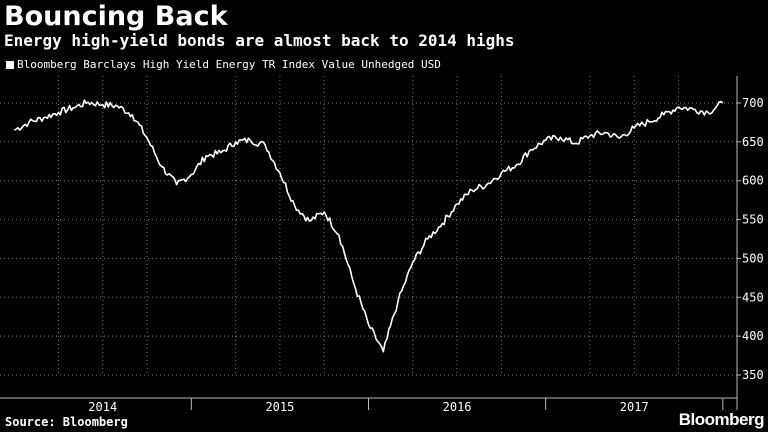 The width and height of the screenshot is (768, 432). What do you see at coordinates (753, 297) in the screenshot?
I see `y-tick-label-450: 450` at bounding box center [753, 297].